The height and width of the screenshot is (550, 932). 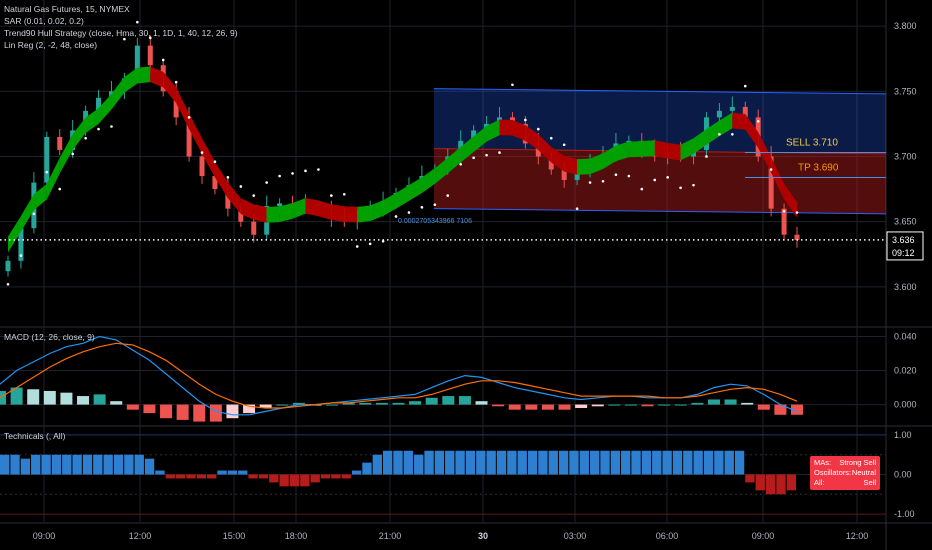 I want to click on indicator-linreg-label: Lin Reg (2, -2, 48, close), so click(x=51, y=45).